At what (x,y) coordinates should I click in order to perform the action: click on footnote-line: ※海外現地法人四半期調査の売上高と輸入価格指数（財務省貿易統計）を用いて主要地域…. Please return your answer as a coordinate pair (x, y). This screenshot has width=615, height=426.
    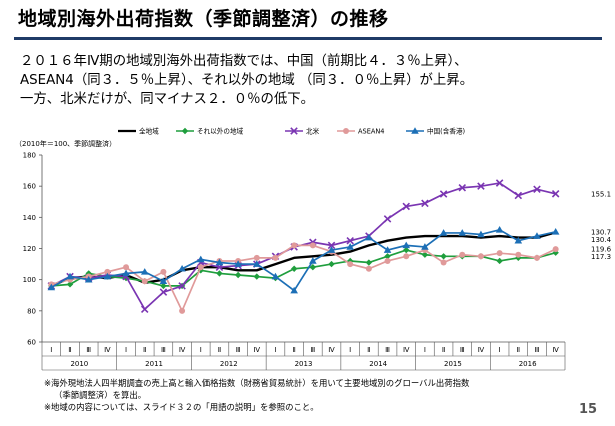
    Looking at the image, I should click on (257, 383).